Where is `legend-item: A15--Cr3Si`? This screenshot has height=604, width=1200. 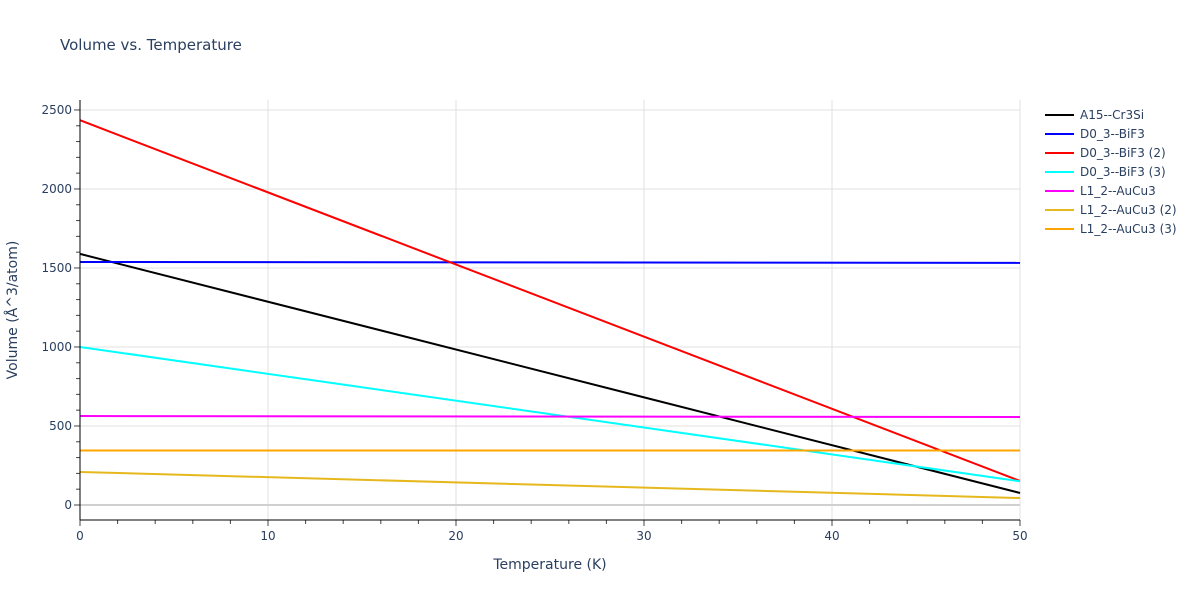 legend-item: A15--Cr3Si is located at coordinates (1094, 115).